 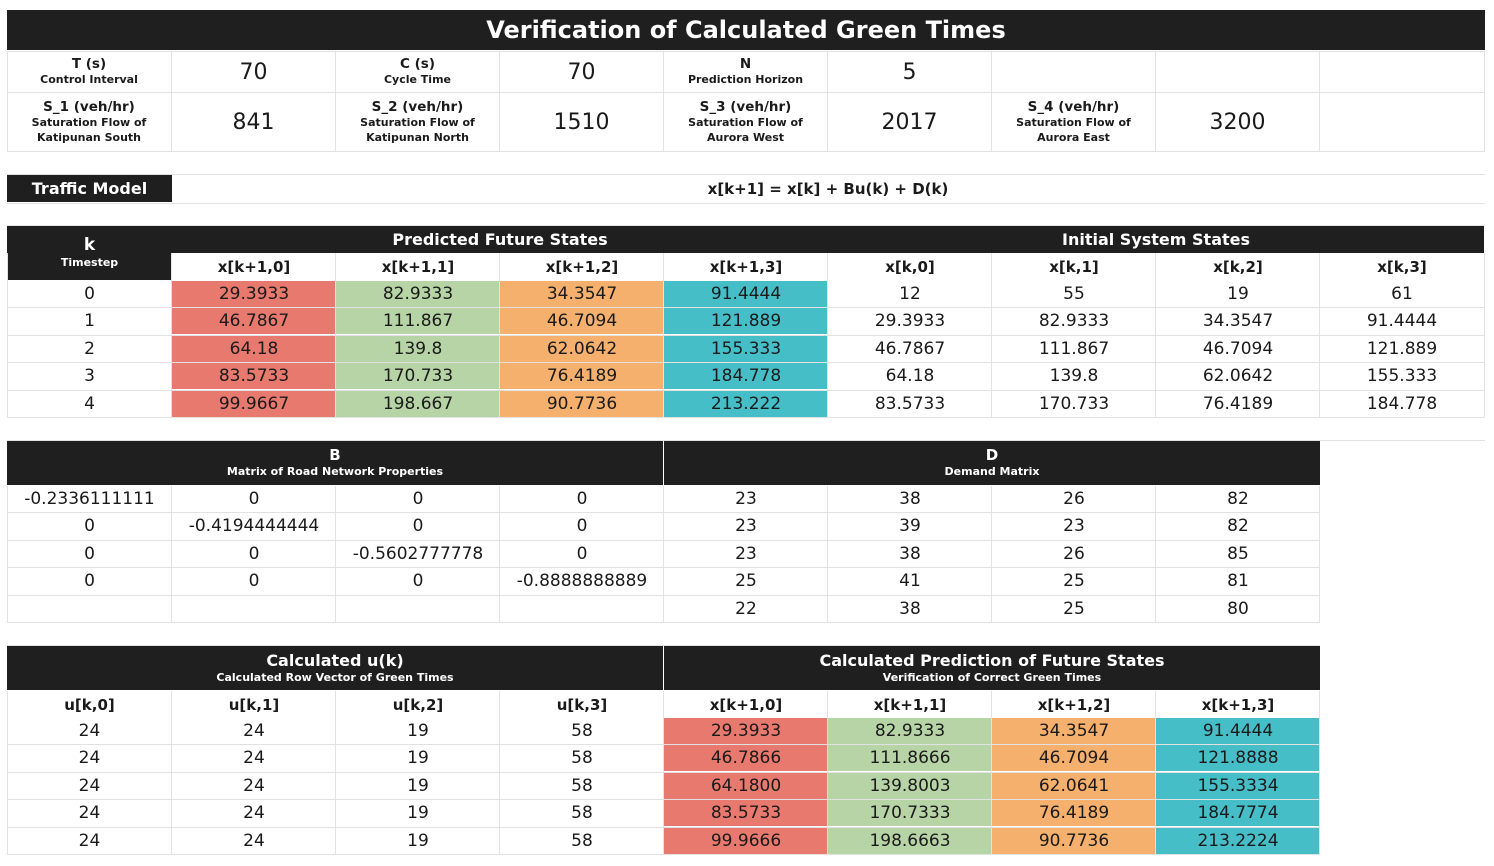 I want to click on page-title: Verification of Calculated Green Times, so click(x=746, y=30).